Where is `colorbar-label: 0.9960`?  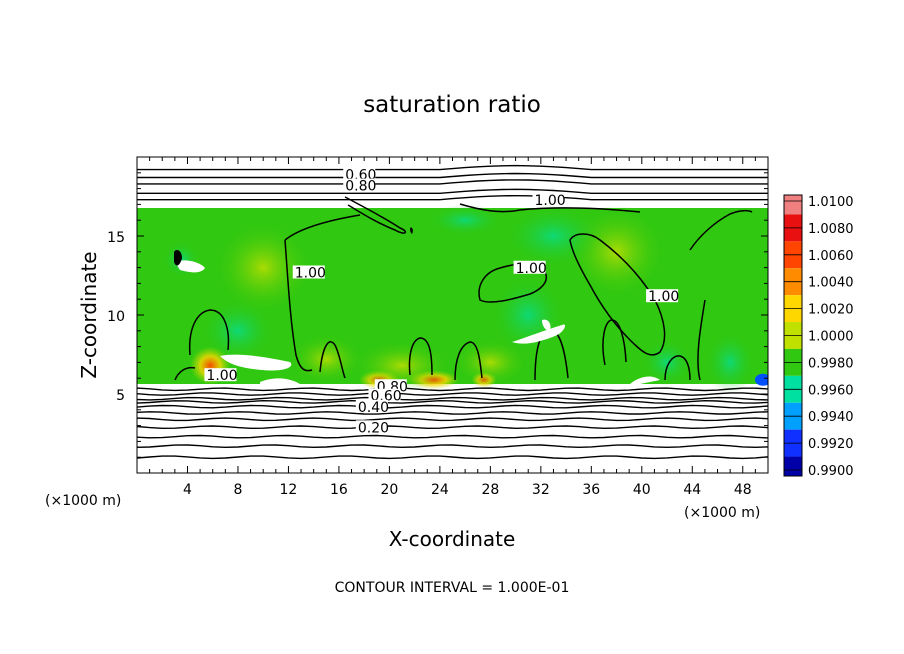
colorbar-label: 0.9960 is located at coordinates (831, 390).